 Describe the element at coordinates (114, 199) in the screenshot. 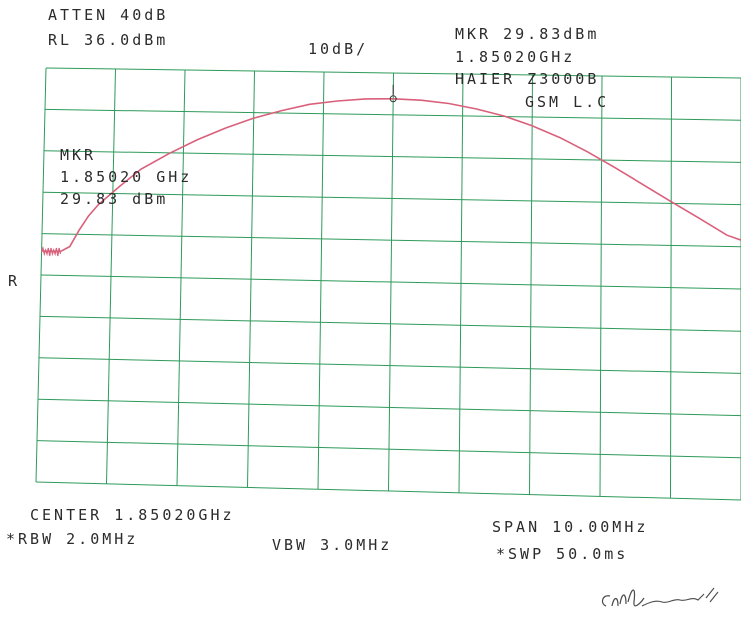

I see `marker-box-level: 29.83 dBm` at that location.